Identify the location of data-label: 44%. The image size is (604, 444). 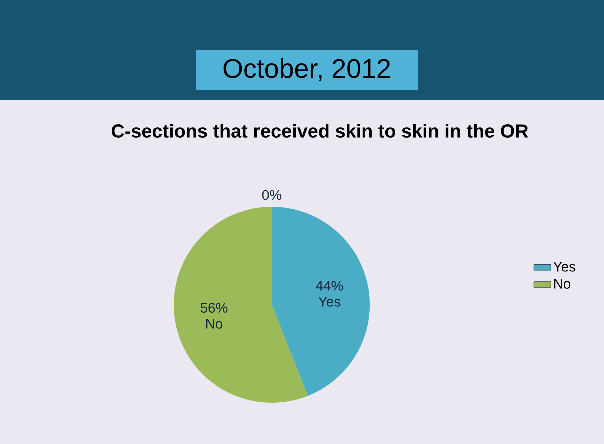
(330, 286).